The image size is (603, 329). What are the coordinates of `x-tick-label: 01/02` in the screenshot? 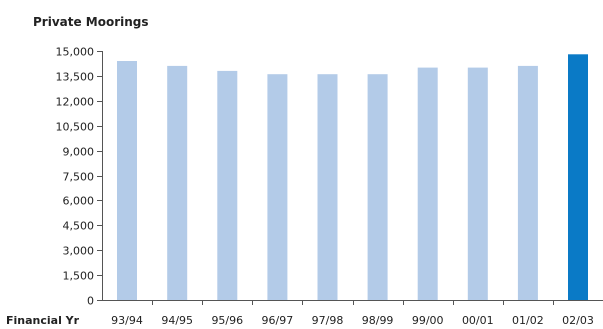 It's located at (528, 320).